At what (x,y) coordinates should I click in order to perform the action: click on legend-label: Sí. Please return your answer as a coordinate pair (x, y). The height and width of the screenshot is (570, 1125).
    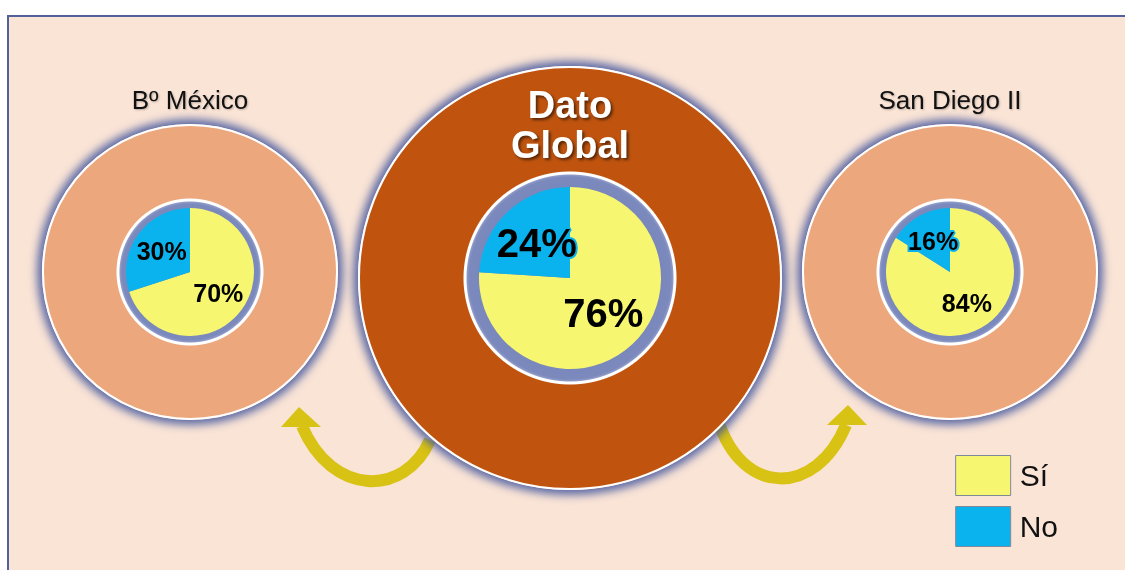
    Looking at the image, I should click on (1034, 475).